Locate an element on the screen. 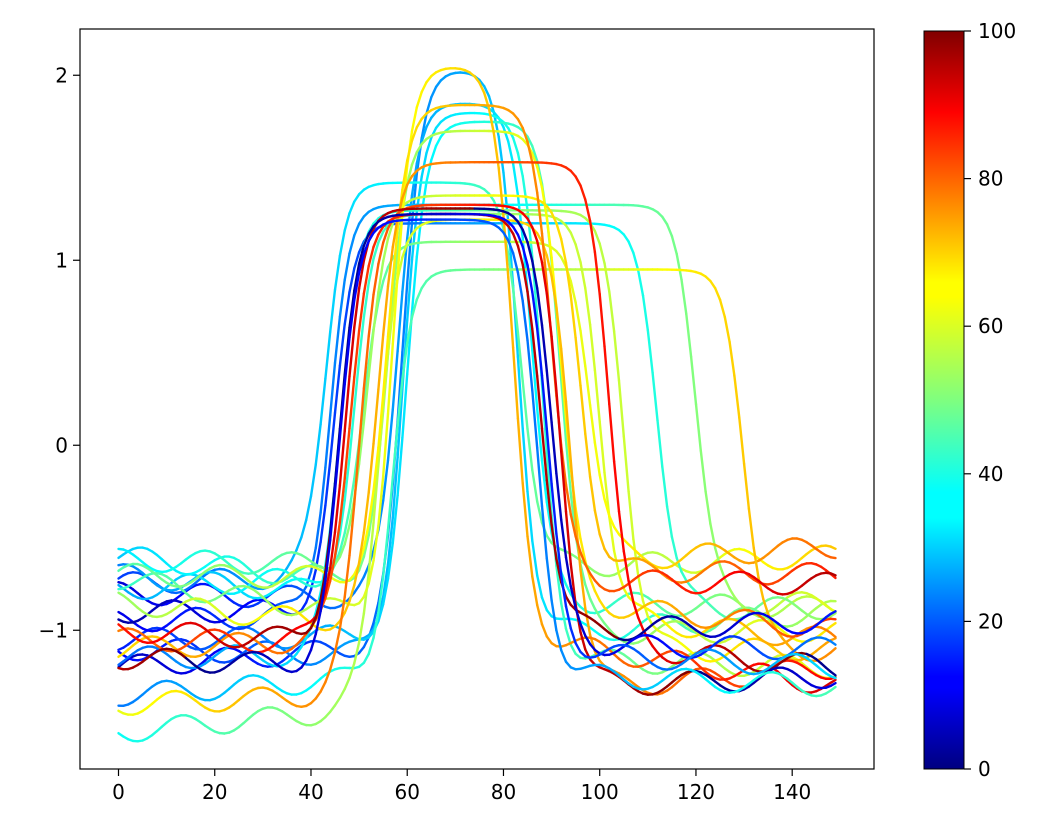 The width and height of the screenshot is (1053, 837). colorbar-tick-label: 80 is located at coordinates (990, 179).